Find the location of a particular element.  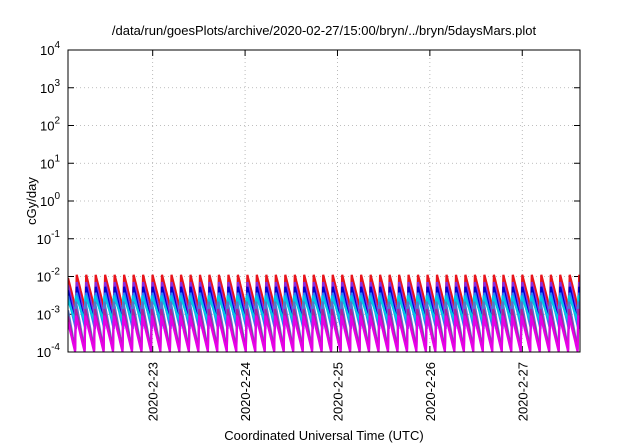

x-tick-label: 2020-2-26 is located at coordinates (430, 391).